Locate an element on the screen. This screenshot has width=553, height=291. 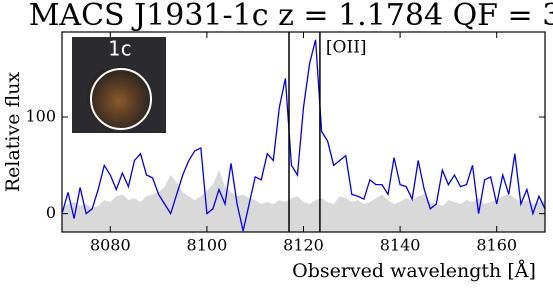
chart-title: MACS J1931-1c z = 1.1784 QF = 3 is located at coordinates (291, 16).